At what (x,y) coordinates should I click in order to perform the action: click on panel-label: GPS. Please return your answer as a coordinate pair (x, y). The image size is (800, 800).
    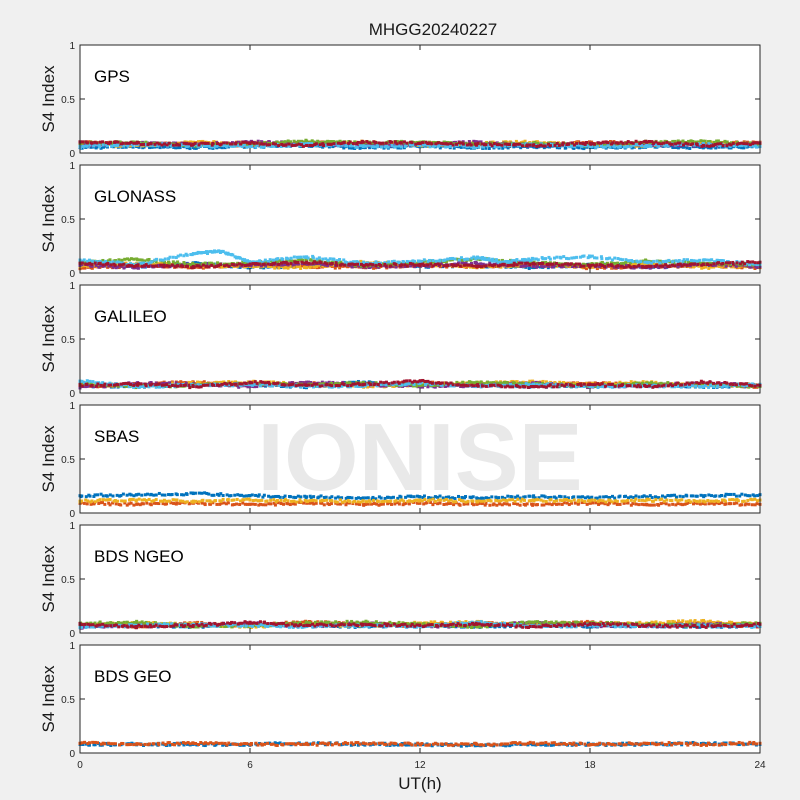
    Looking at the image, I should click on (112, 76).